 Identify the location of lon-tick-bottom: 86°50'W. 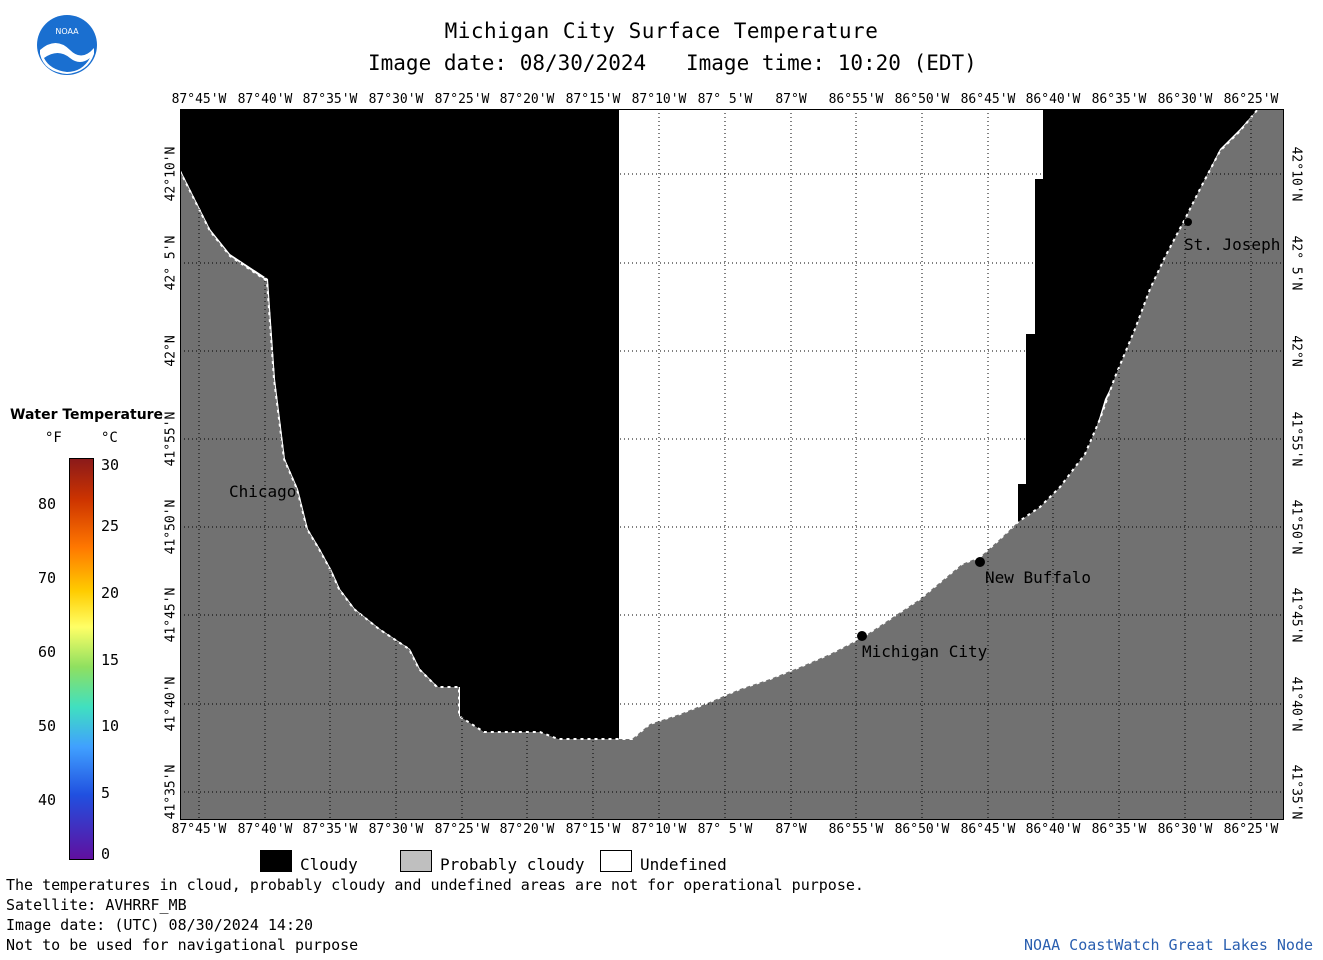
(922, 829).